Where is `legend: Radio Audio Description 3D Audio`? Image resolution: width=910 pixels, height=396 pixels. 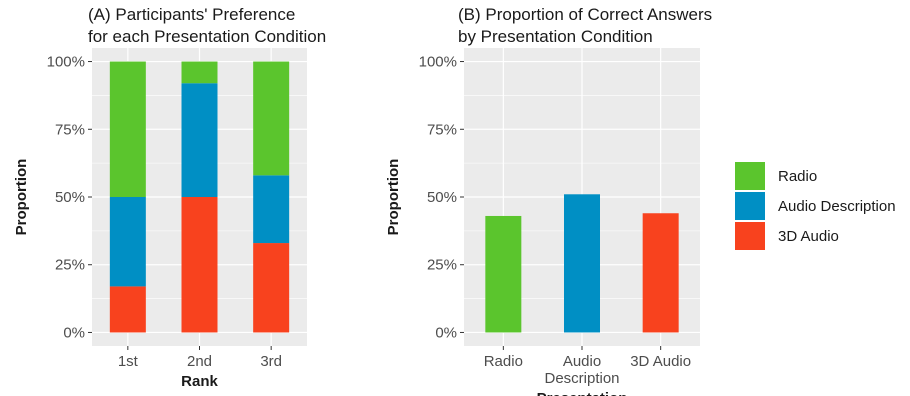
legend: Radio Audio Description 3D Audio is located at coordinates (815, 206).